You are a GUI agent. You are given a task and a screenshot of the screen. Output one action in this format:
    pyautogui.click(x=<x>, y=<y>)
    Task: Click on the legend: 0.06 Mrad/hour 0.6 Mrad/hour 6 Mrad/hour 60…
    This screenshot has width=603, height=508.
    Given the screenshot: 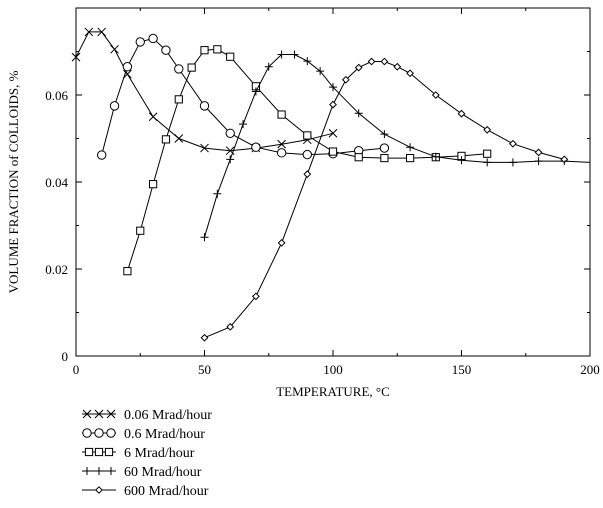 What is the action you would take?
    pyautogui.click(x=147, y=453)
    